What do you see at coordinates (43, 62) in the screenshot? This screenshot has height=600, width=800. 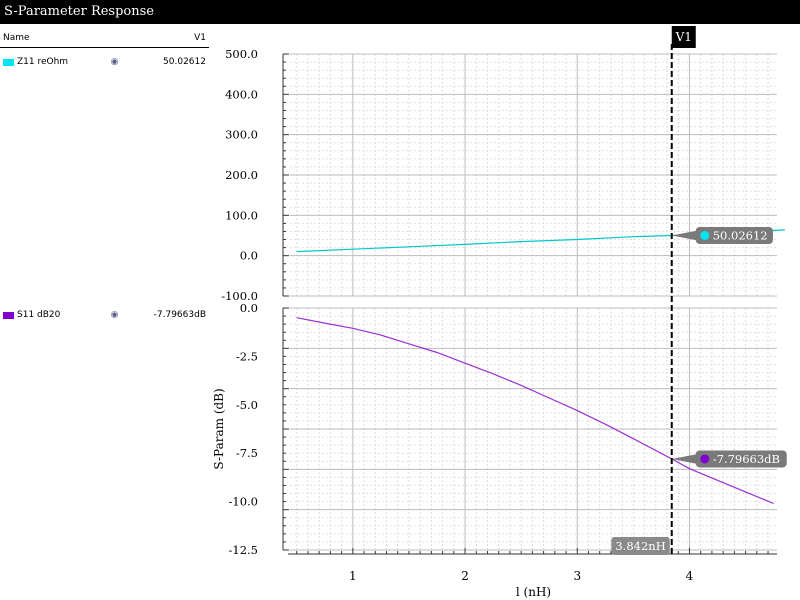 I see `z11-trace-name: Z11 reOhm` at bounding box center [43, 62].